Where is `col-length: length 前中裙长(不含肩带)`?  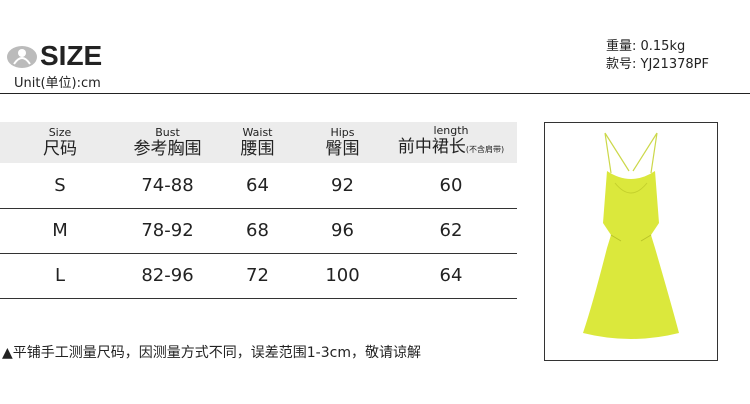 col-length: length 前中裙长(不含肩带) is located at coordinates (451, 141).